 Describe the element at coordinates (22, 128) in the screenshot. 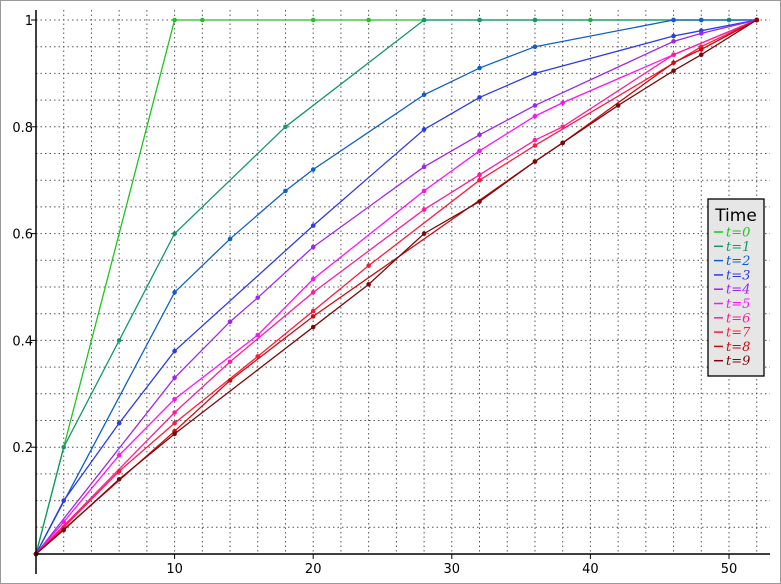

I see `y-tick-label: 0.8` at that location.